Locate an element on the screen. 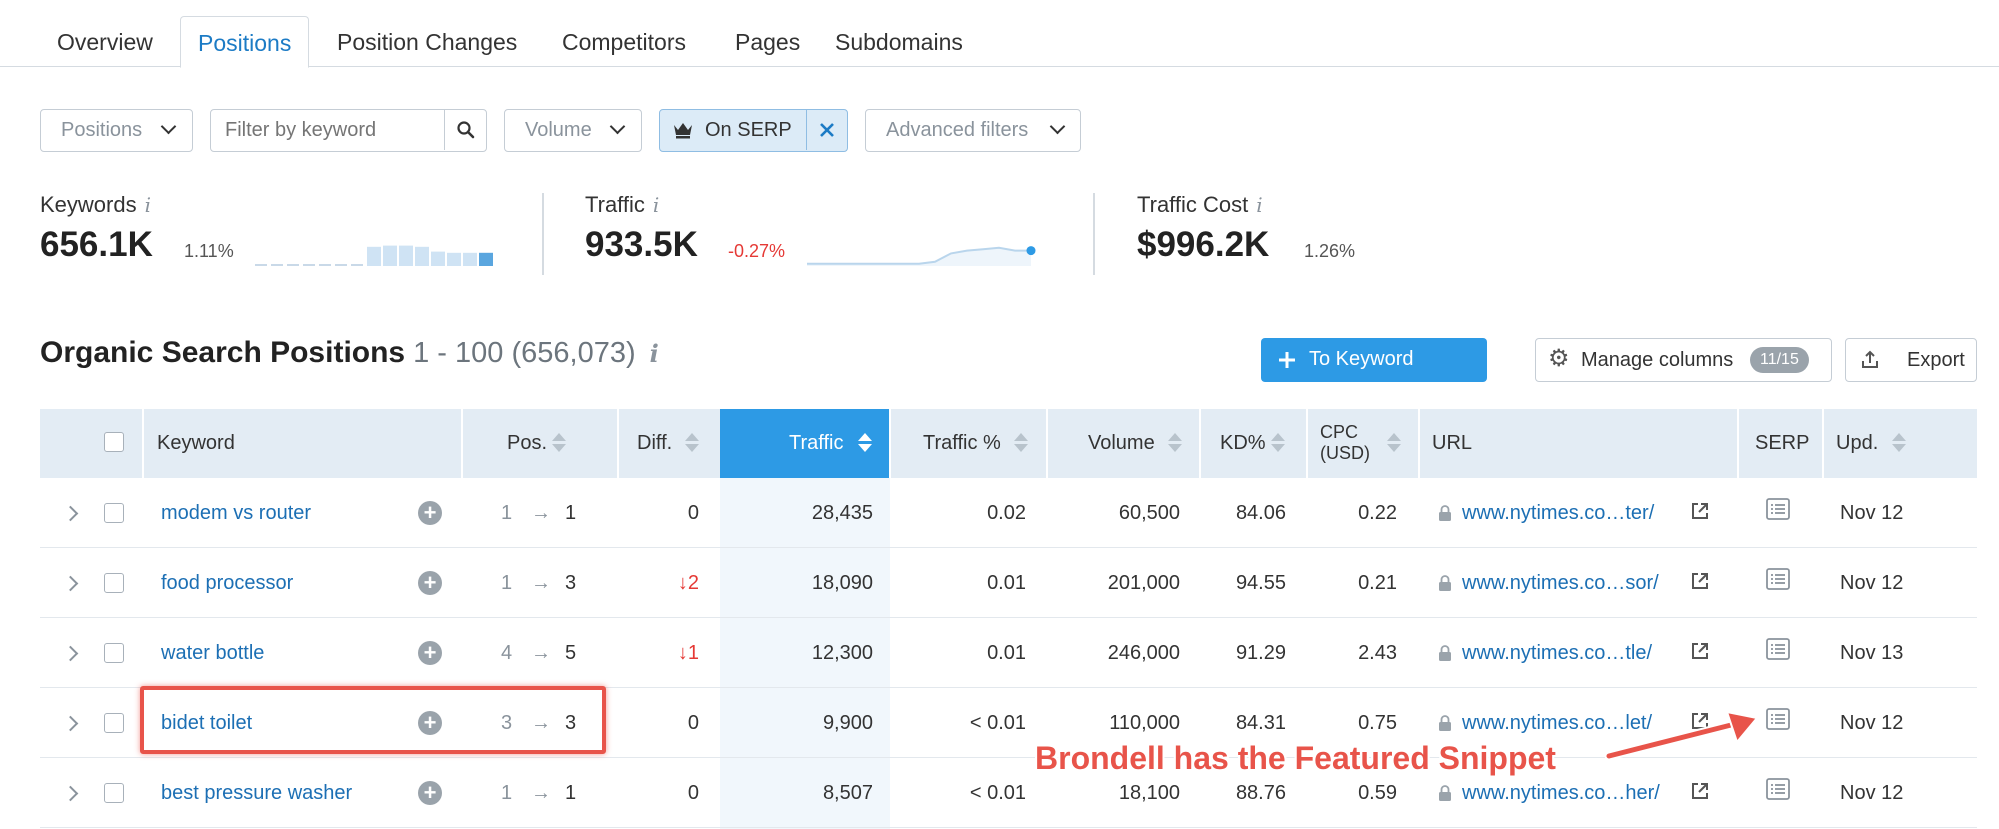 The width and height of the screenshot is (1999, 829). tab-subdomains: Subdomains is located at coordinates (899, 42).